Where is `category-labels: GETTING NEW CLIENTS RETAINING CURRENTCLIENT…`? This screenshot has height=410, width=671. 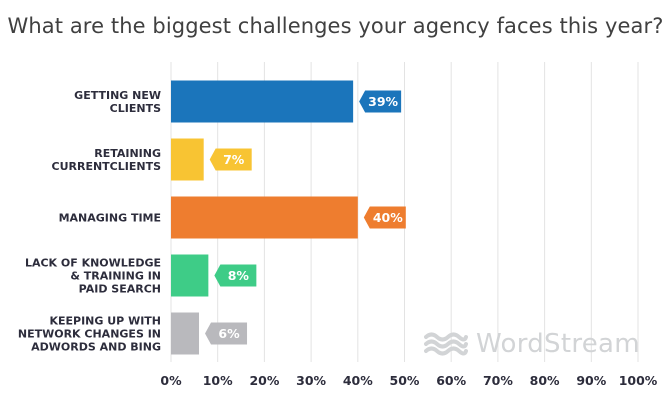 category-labels: GETTING NEW CLIENTS RETAINING CURRENTCLIENT… is located at coordinates (89, 221).